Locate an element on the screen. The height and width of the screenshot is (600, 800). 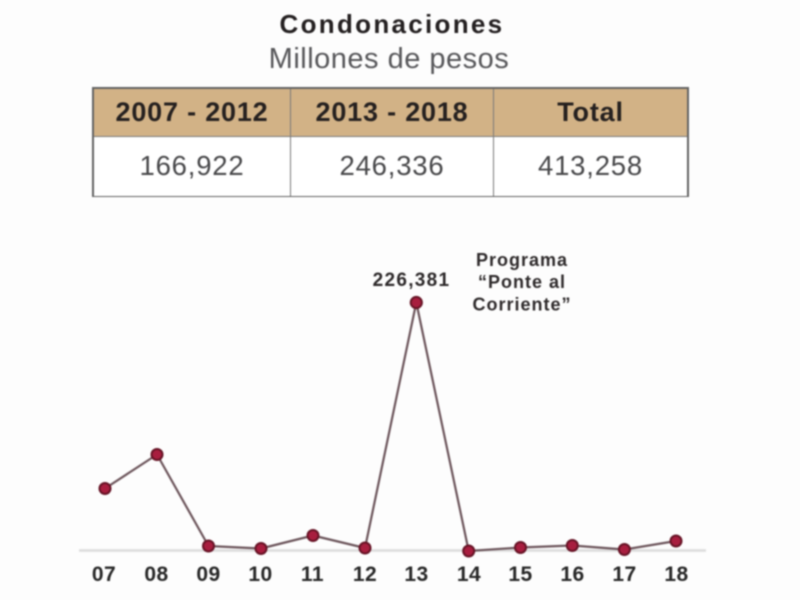
svg-text: 16 is located at coordinates (572, 574).